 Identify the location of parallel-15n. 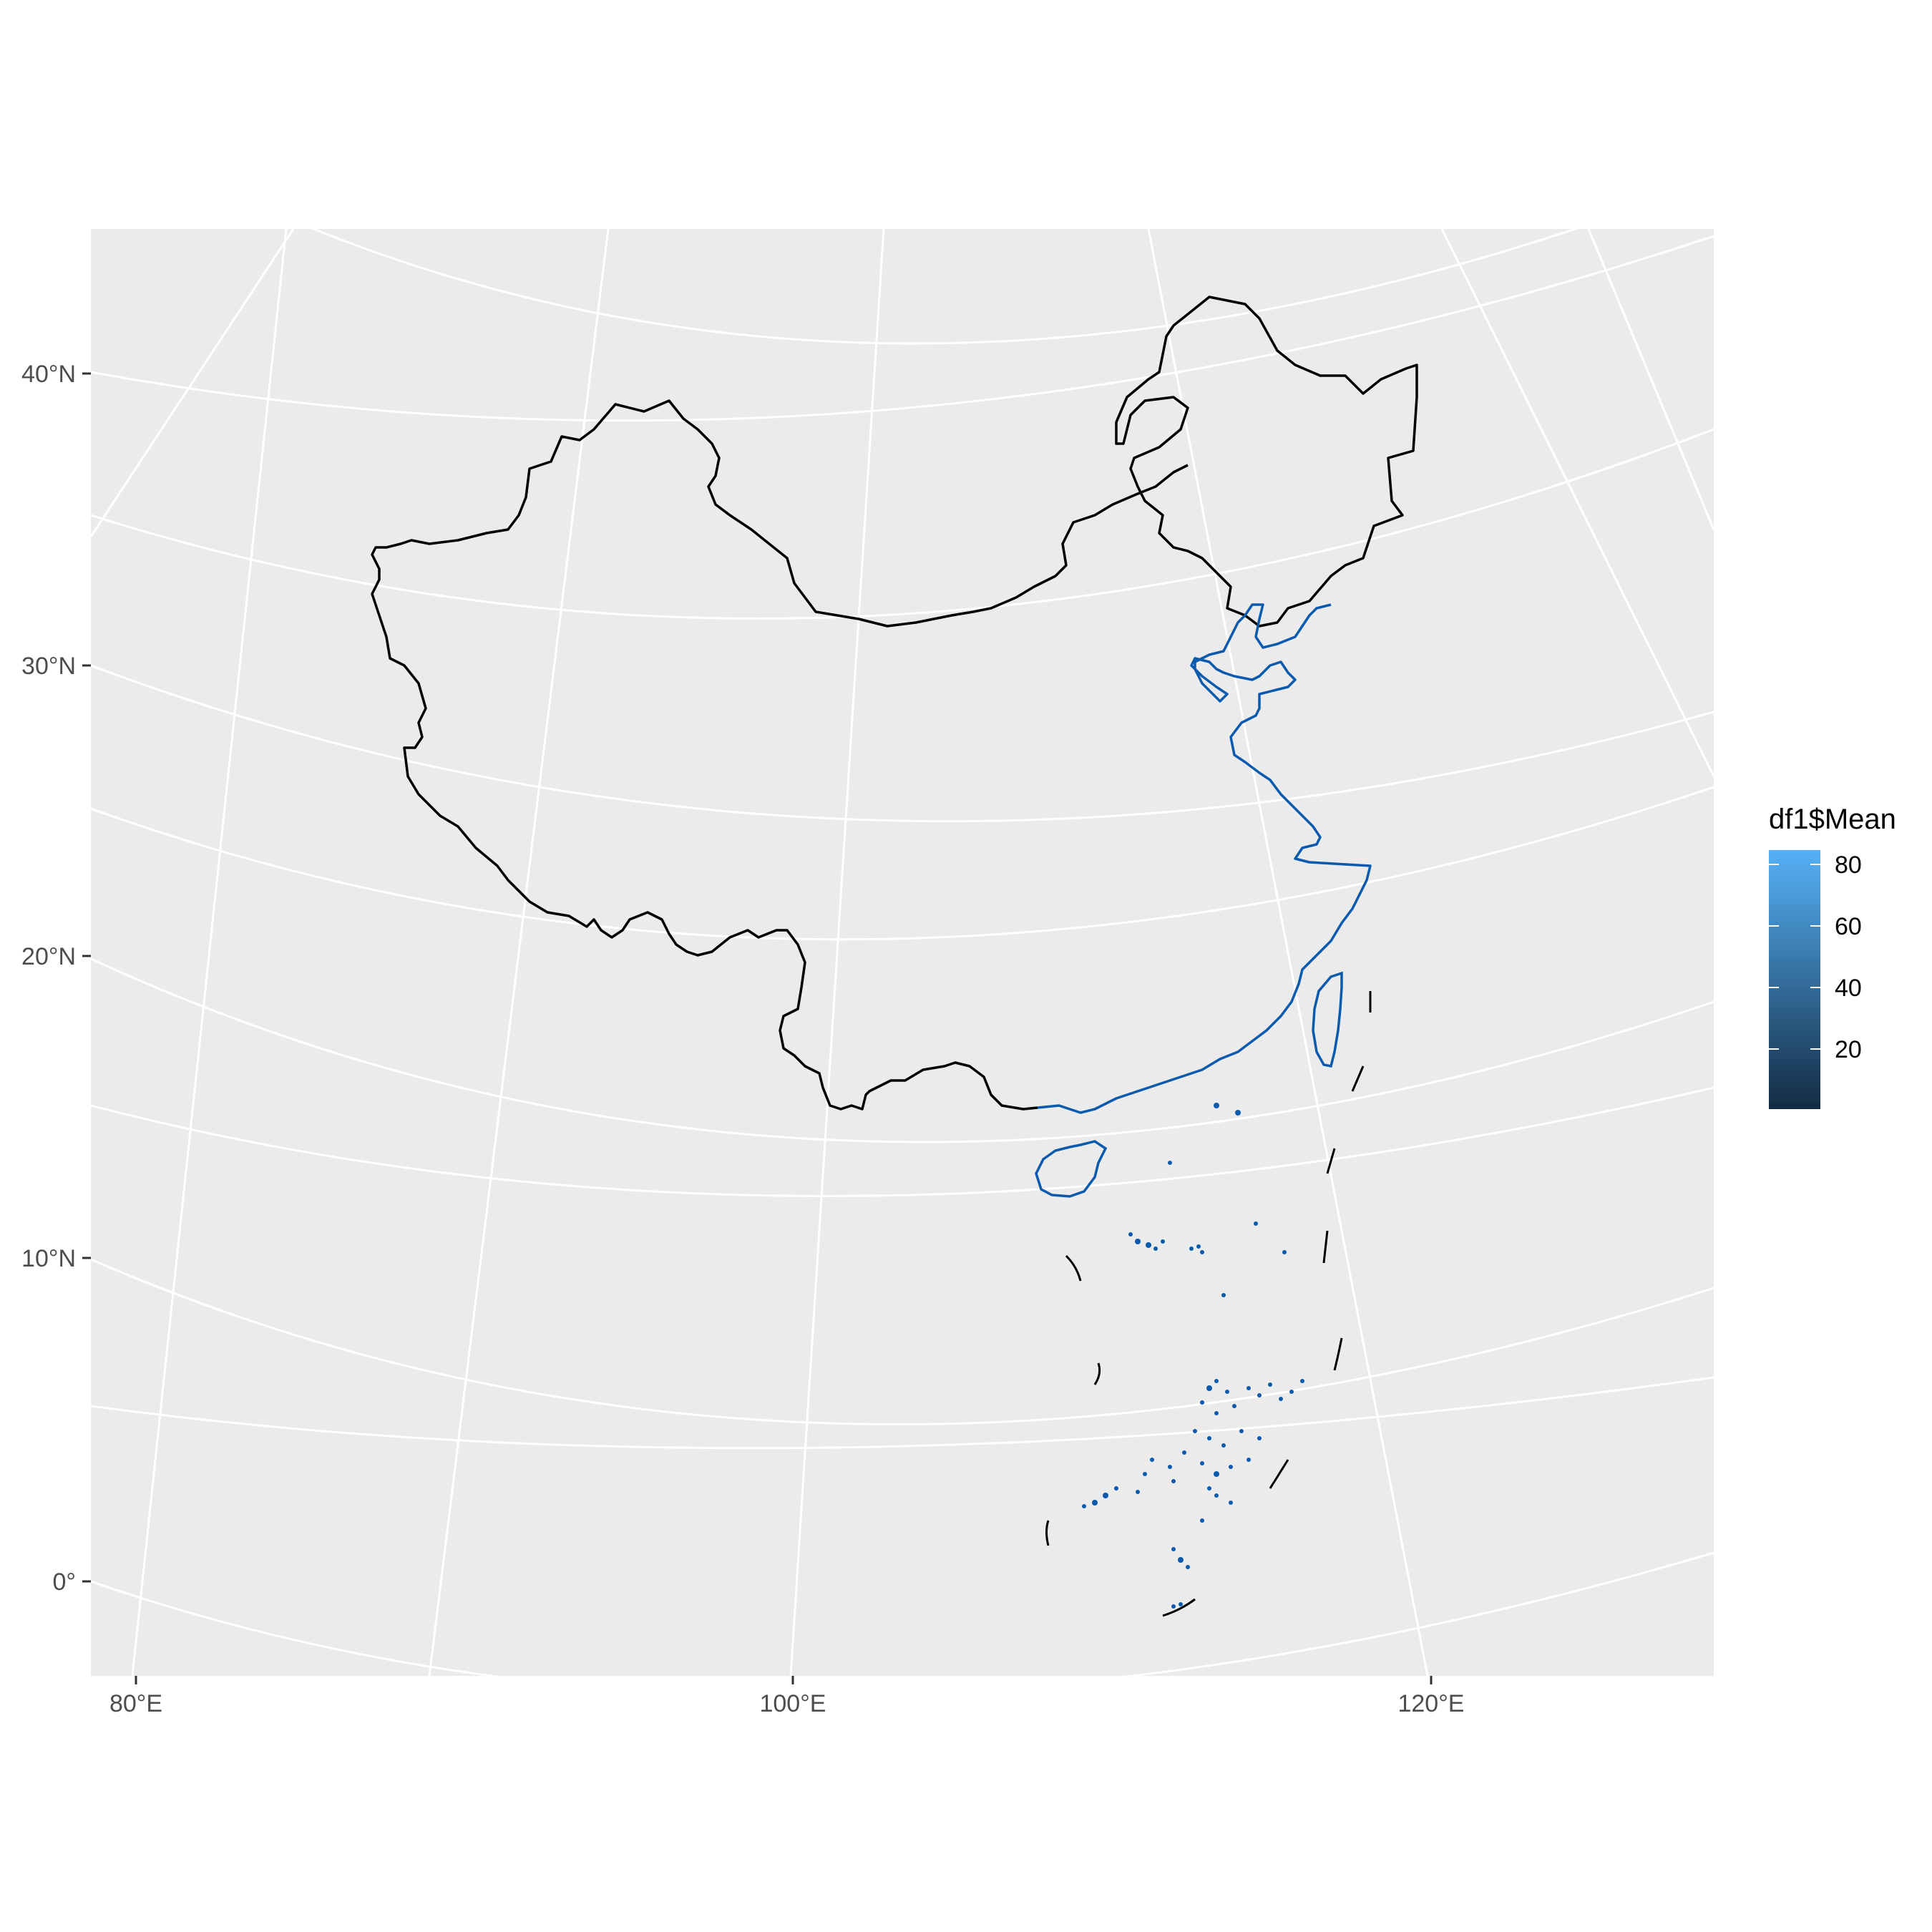
(902, 1141).